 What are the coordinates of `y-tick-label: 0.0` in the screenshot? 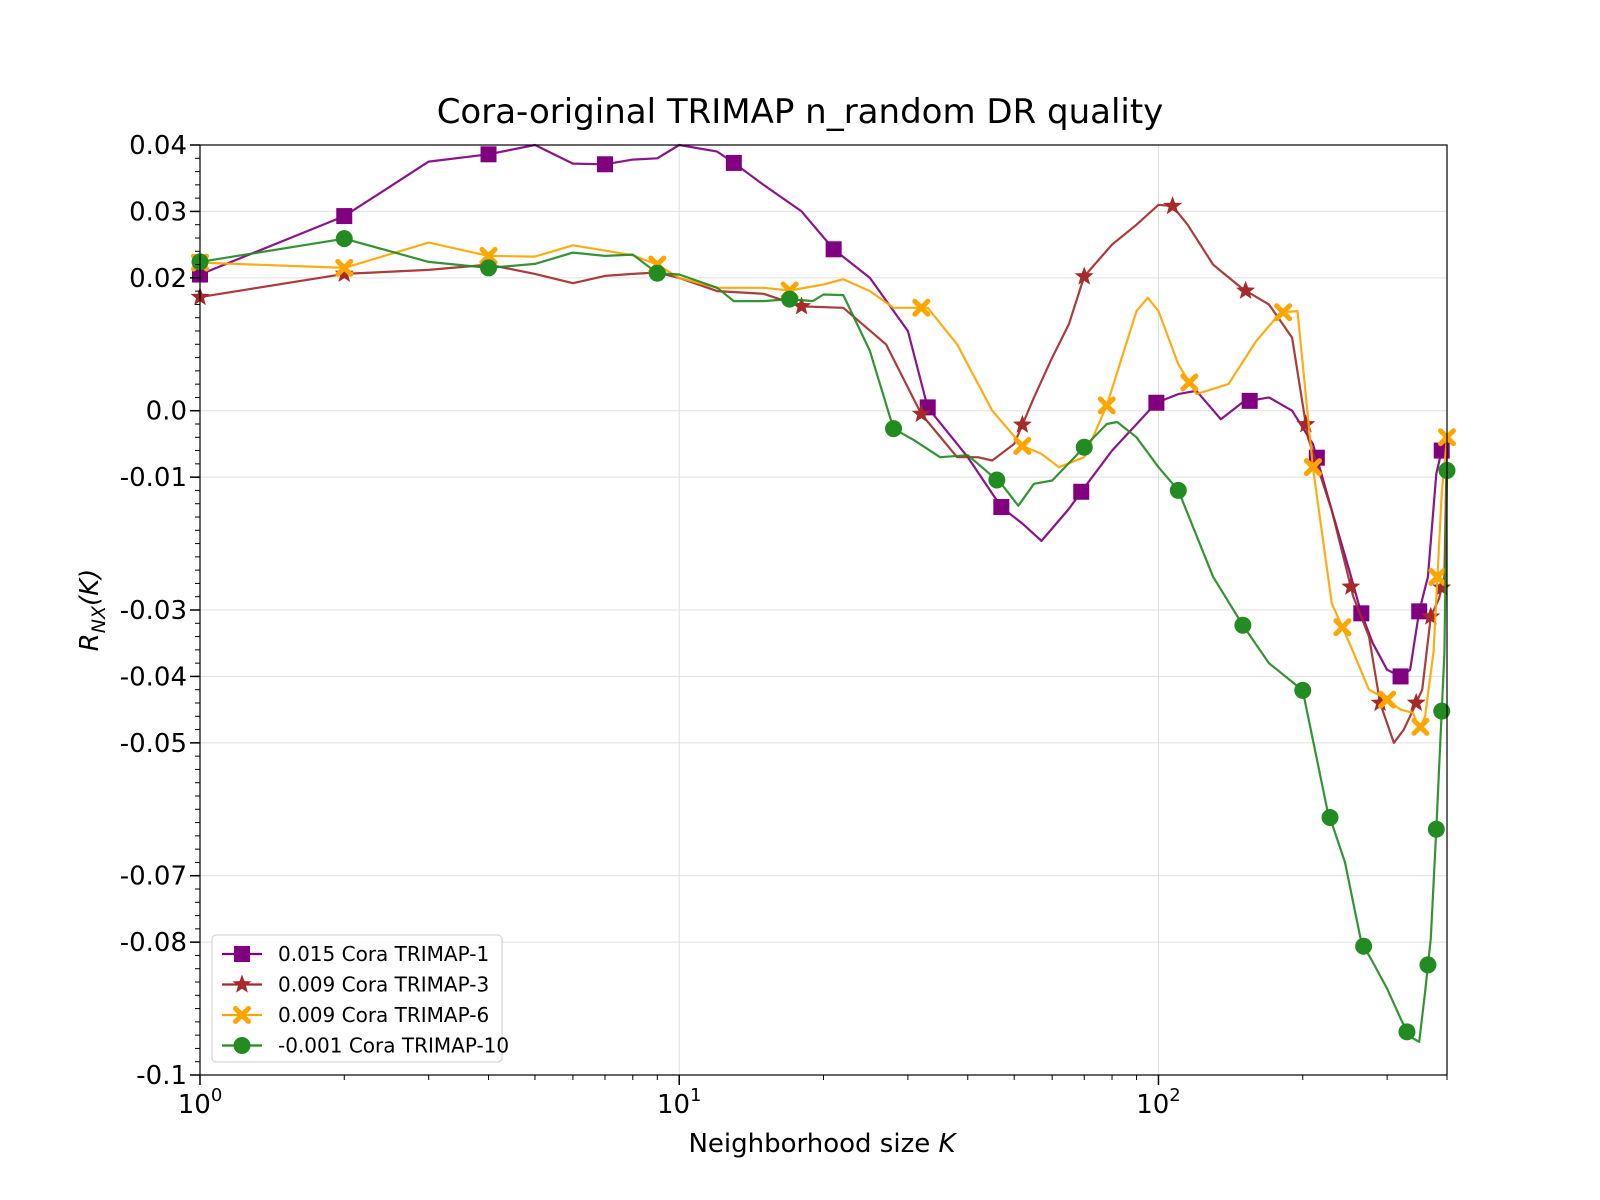 It's located at (166, 412).